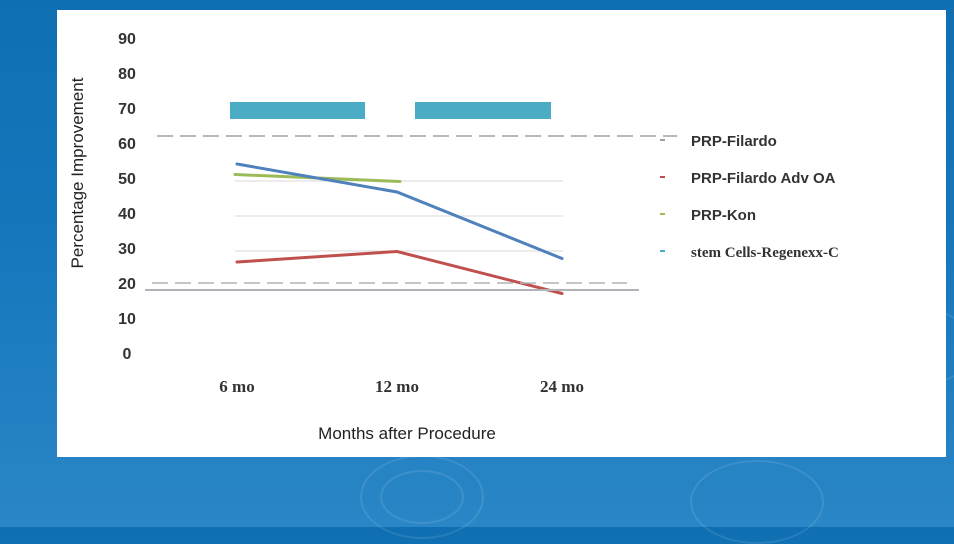  I want to click on y-tick-90: 90, so click(127, 39).